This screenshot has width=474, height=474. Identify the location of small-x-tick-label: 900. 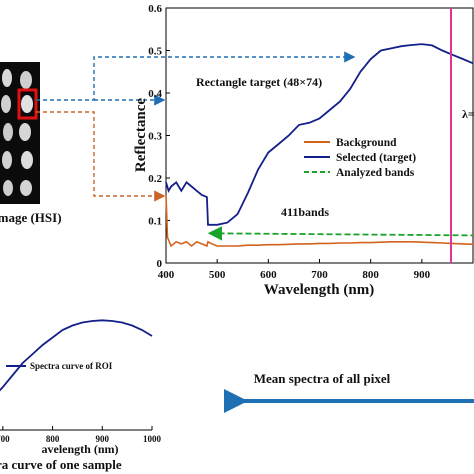
(103, 439).